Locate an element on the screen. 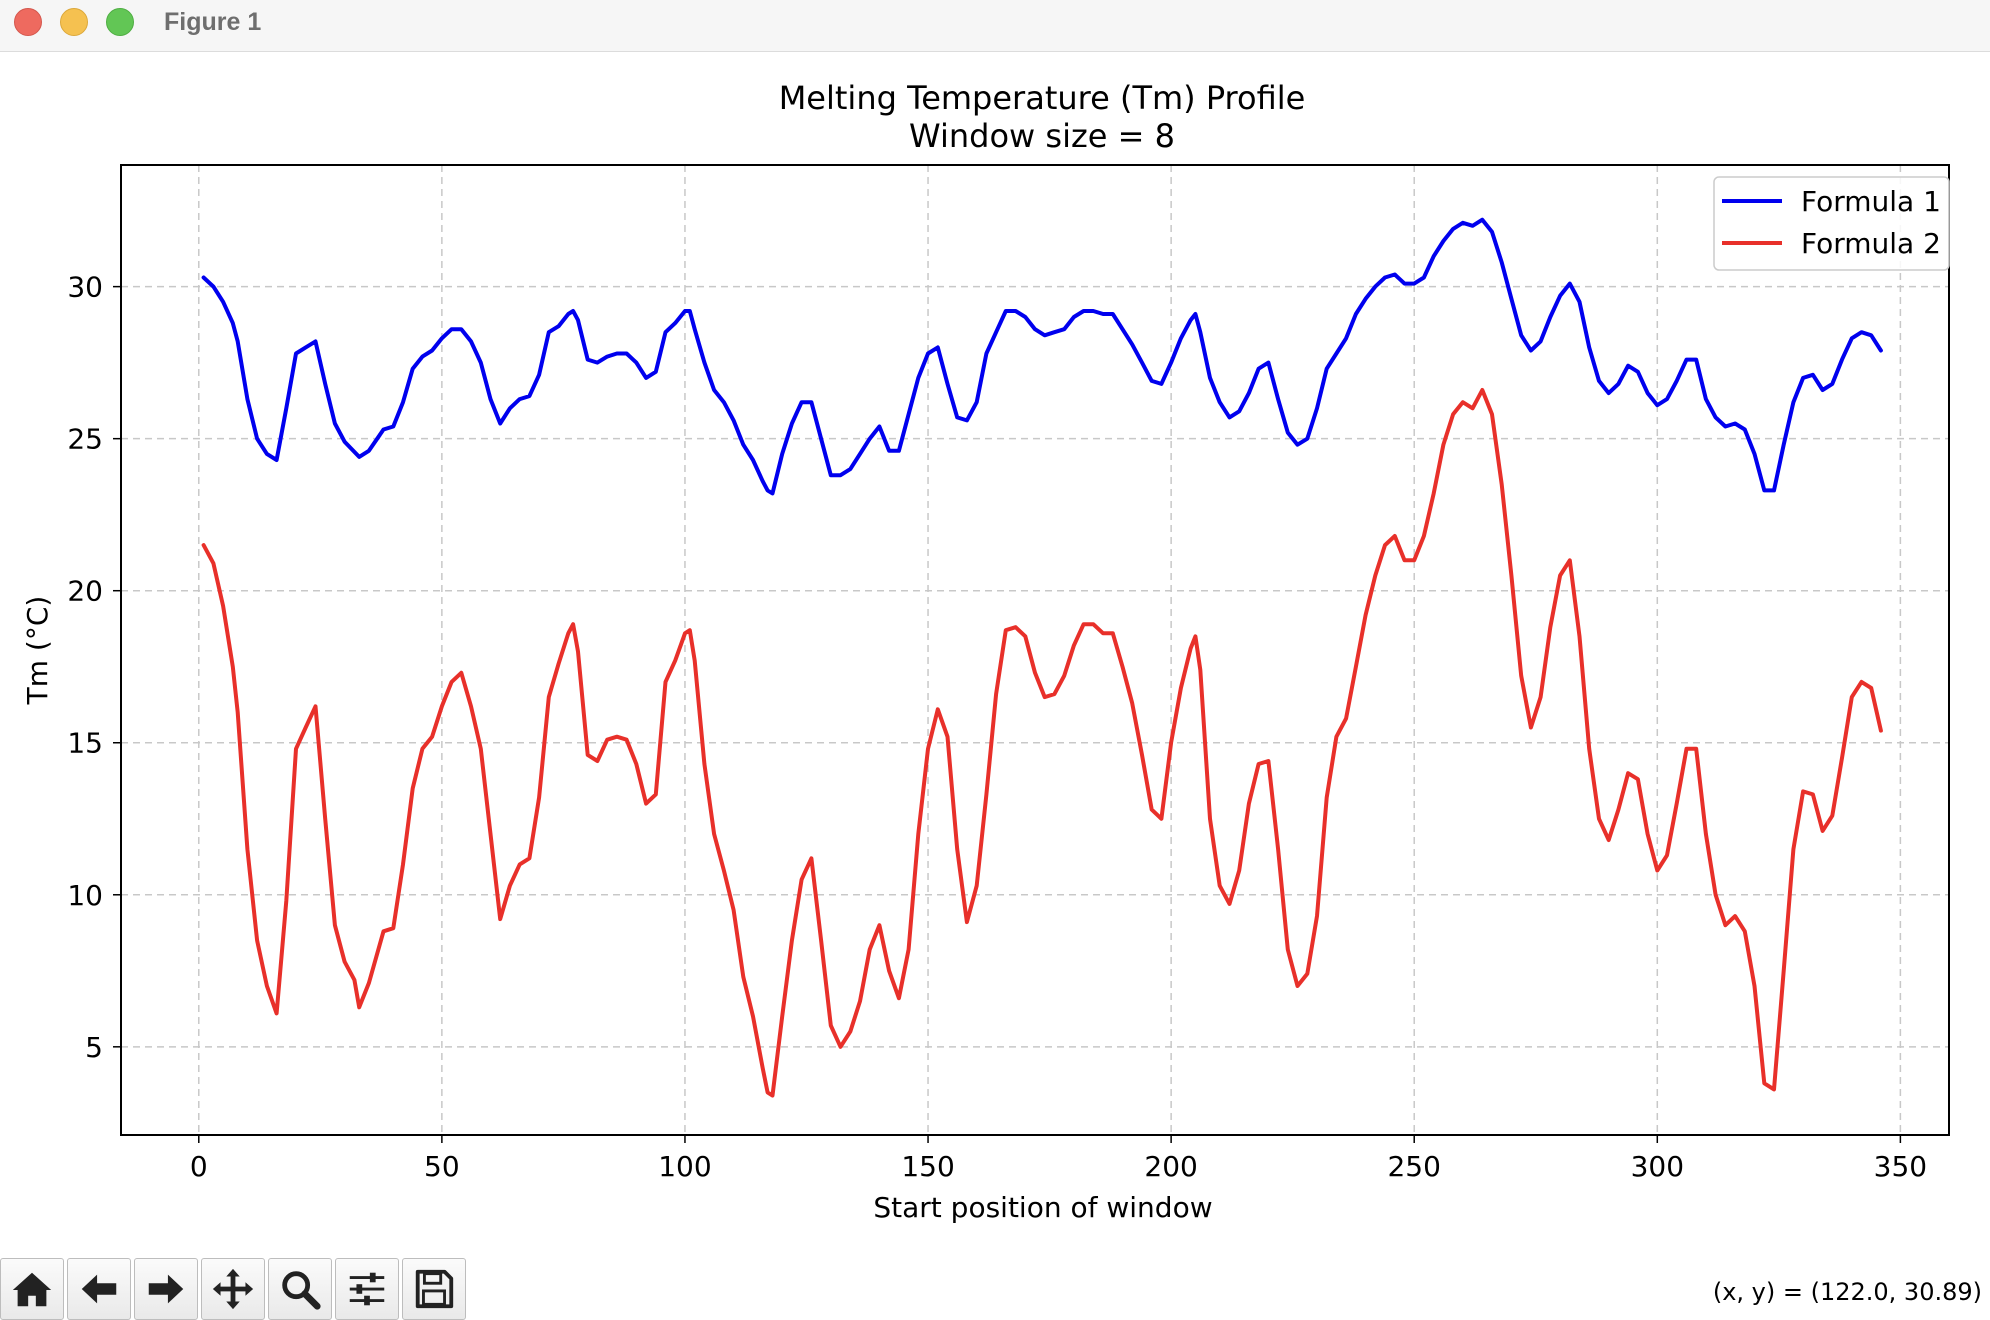 The image size is (1990, 1320). pan-move-icon is located at coordinates (233, 1289).